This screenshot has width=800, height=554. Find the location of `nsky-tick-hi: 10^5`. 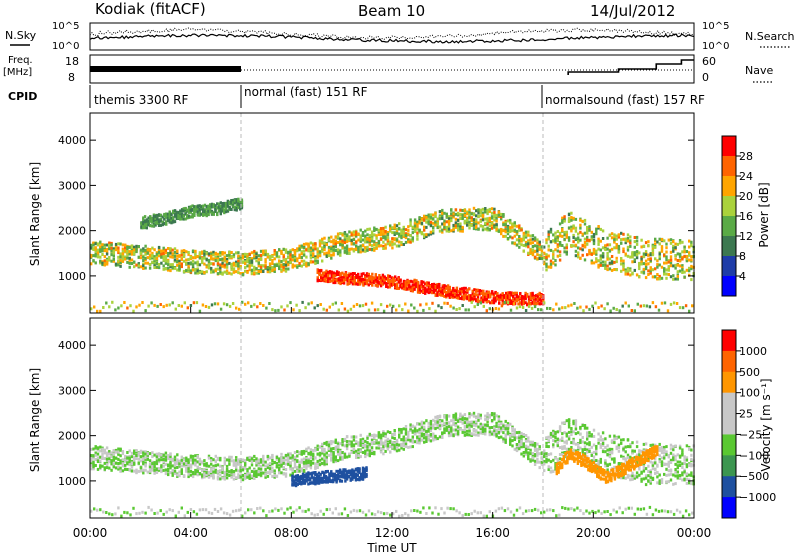

nsky-tick-hi: 10^5 is located at coordinates (65, 26).